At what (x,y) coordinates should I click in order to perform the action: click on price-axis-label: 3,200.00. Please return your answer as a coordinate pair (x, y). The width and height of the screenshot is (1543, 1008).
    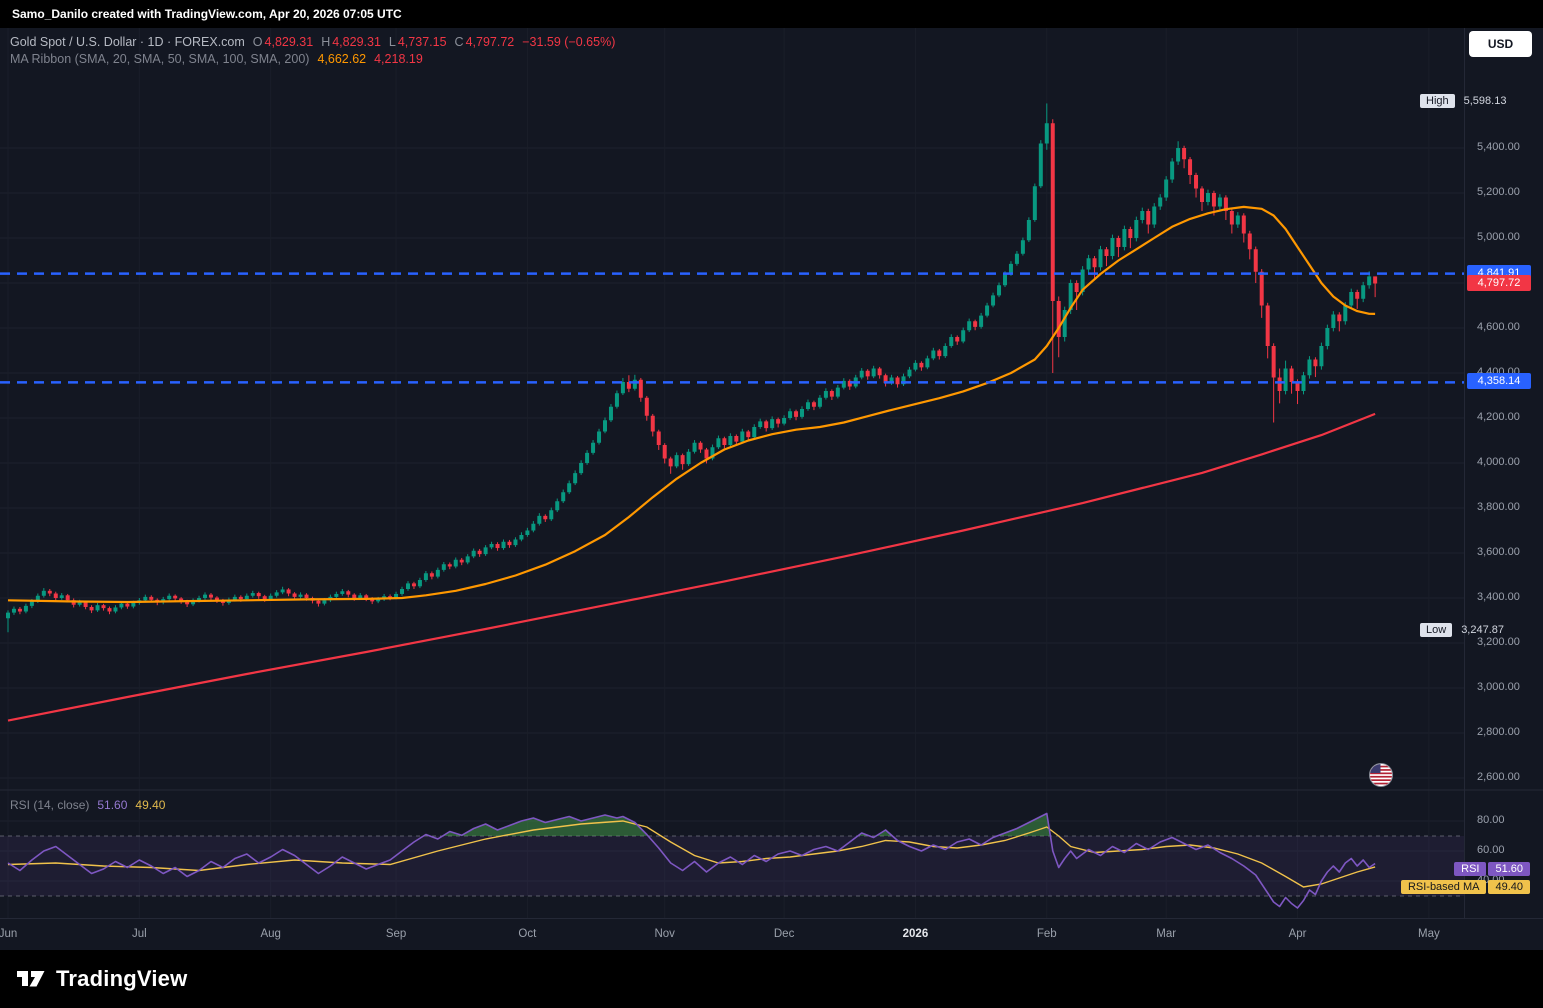
    Looking at the image, I should click on (1498, 642).